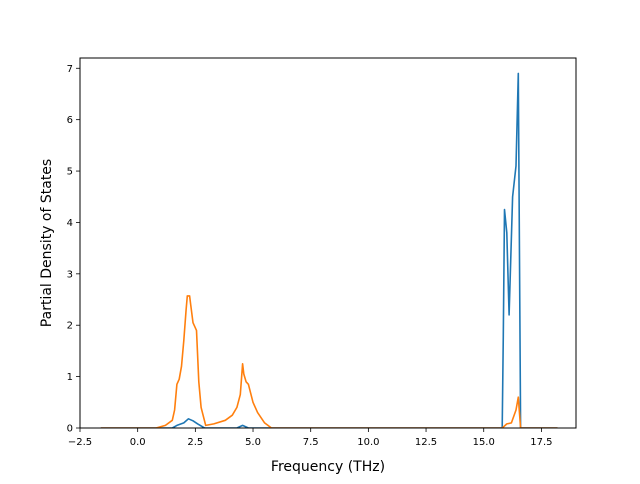 This screenshot has height=484, width=640. I want to click on x-tick-label: 5.0, so click(253, 442).